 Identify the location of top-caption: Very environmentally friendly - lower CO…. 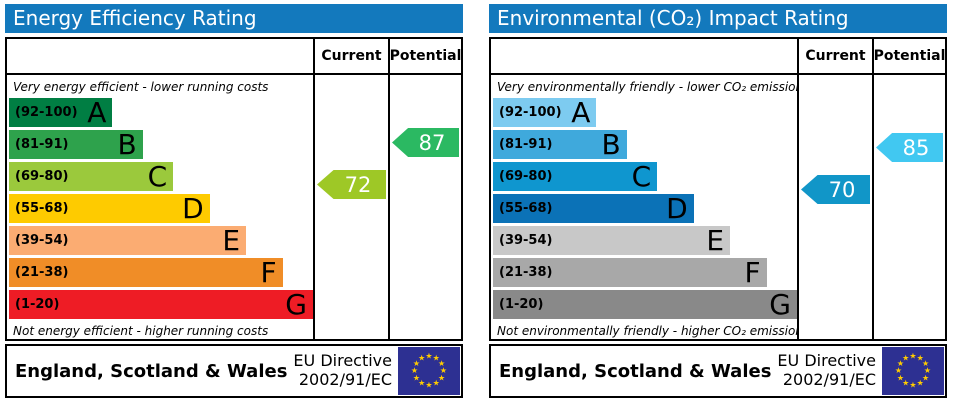
(647, 87).